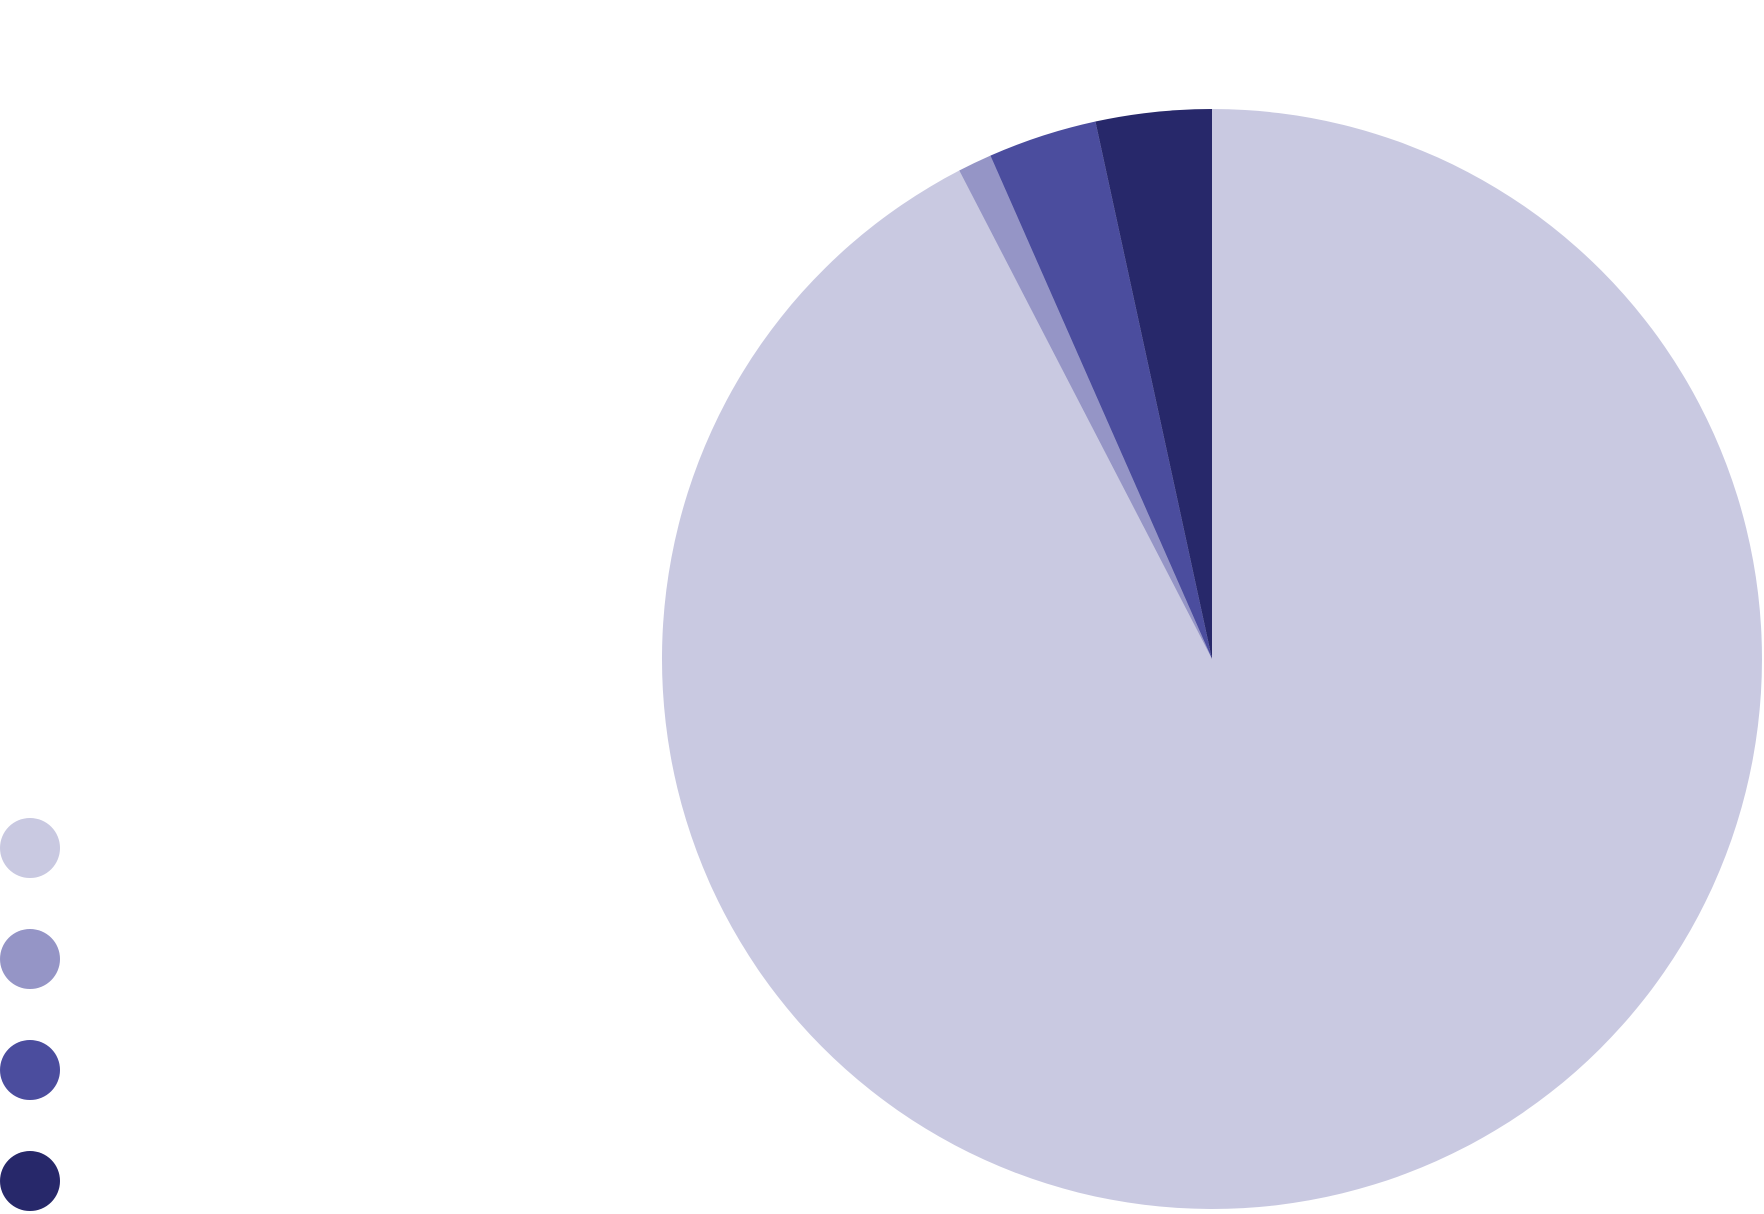  What do you see at coordinates (30, 1014) in the screenshot?
I see `legend` at bounding box center [30, 1014].